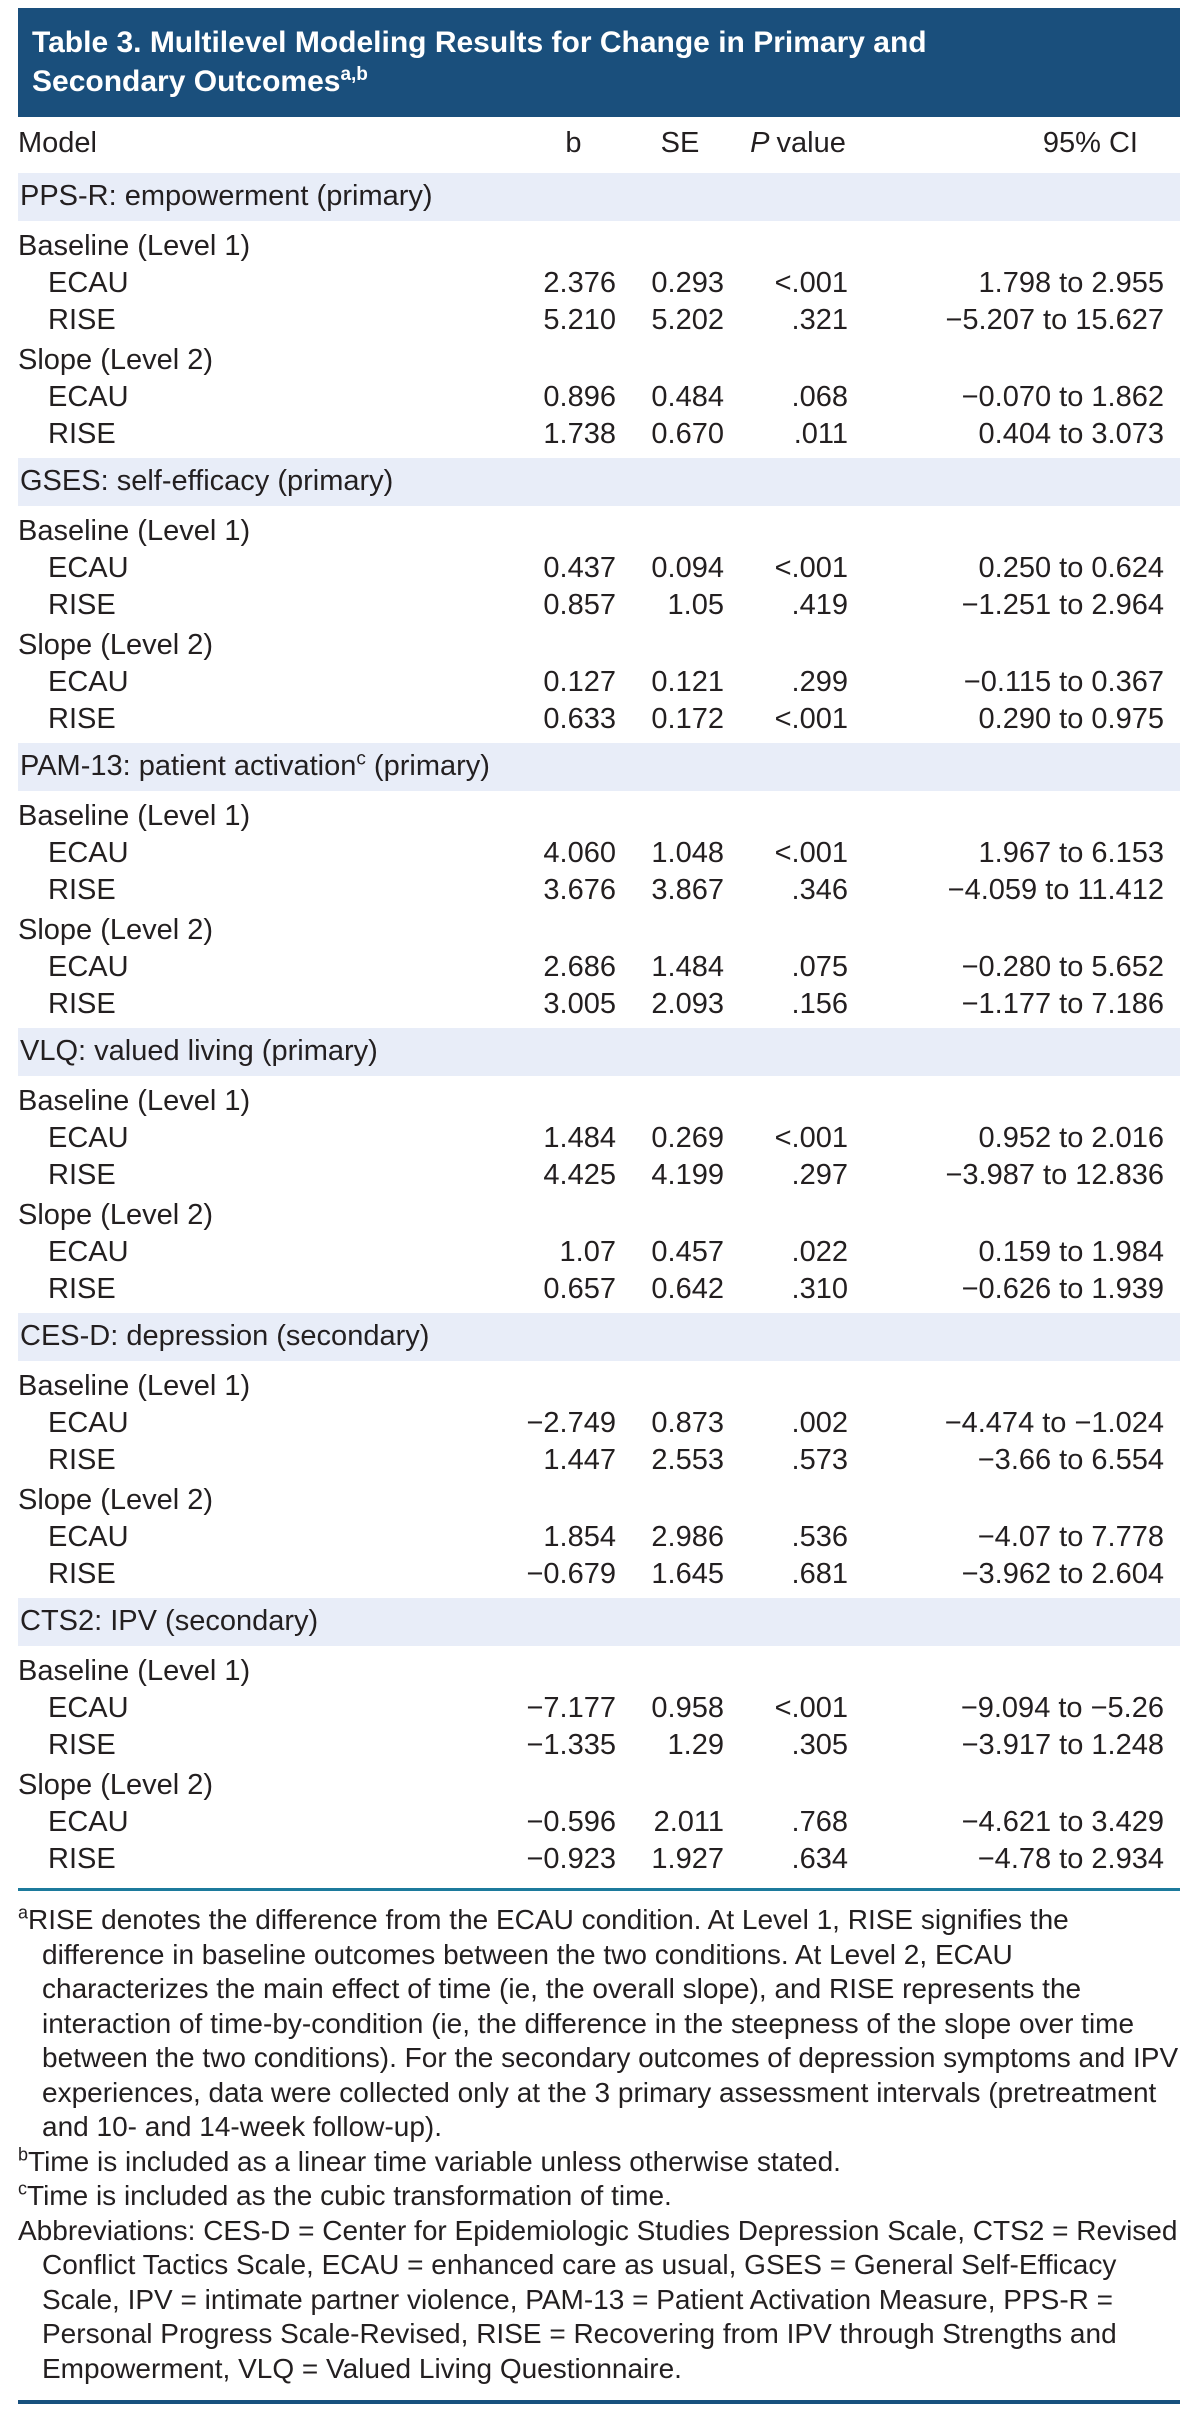  I want to click on cell-se: 1.645, so click(687, 1574).